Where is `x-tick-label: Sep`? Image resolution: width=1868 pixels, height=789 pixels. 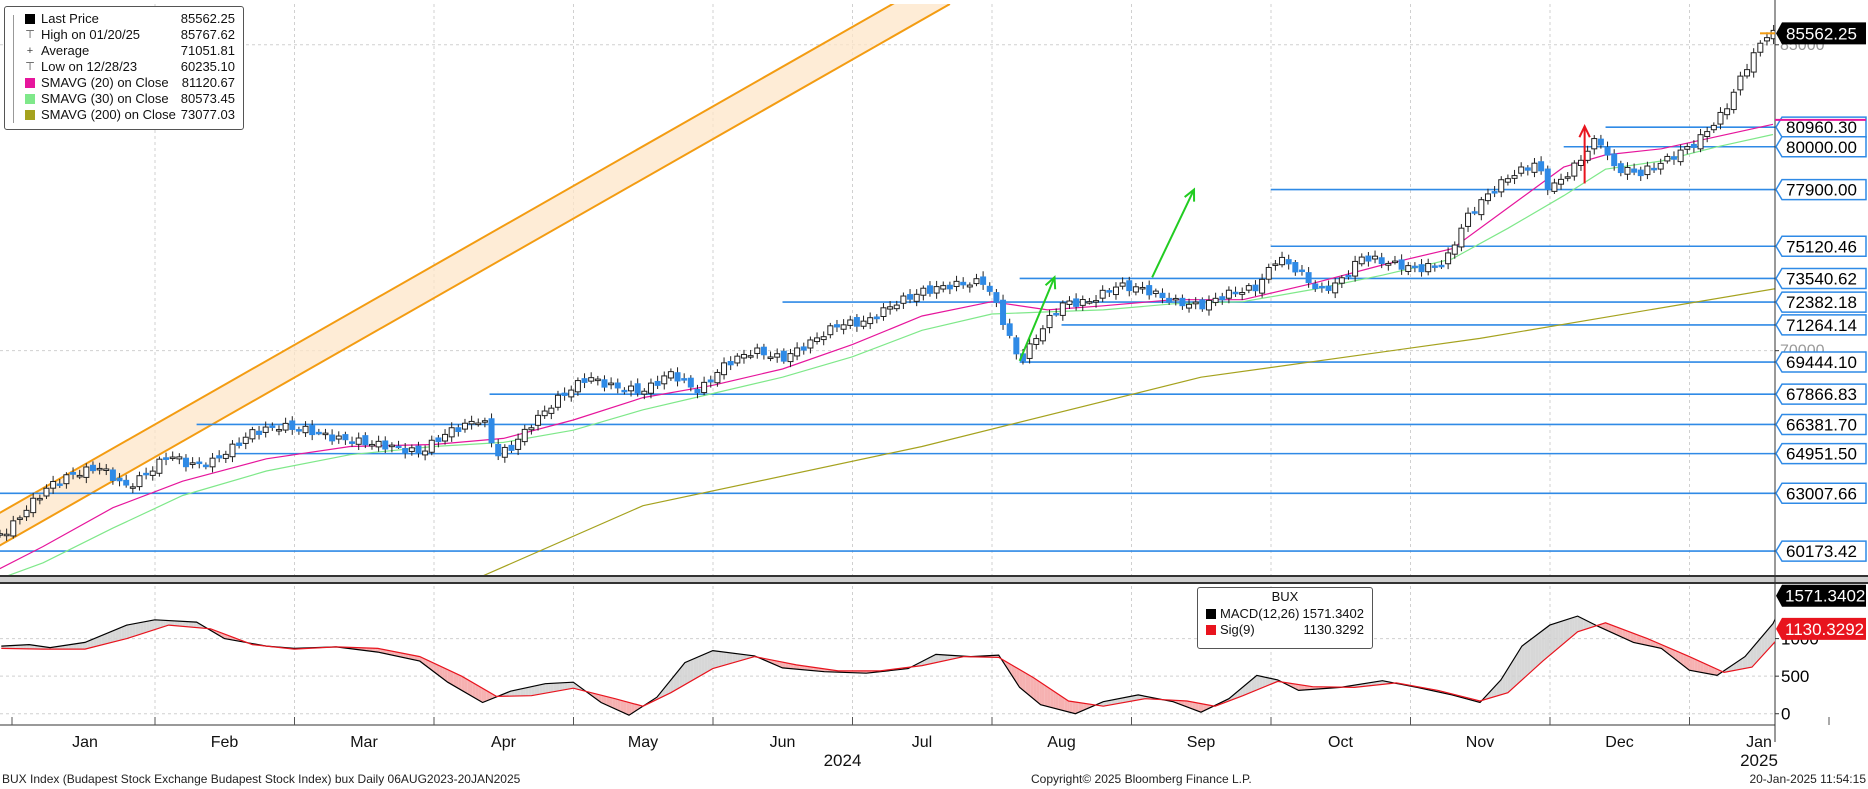 x-tick-label: Sep is located at coordinates (1201, 742).